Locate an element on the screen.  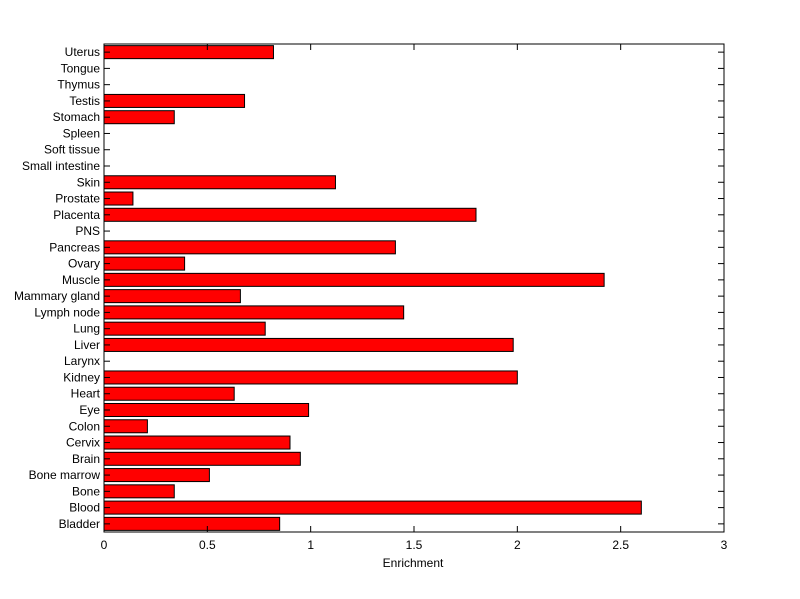
bar-pancreas is located at coordinates (249, 247).